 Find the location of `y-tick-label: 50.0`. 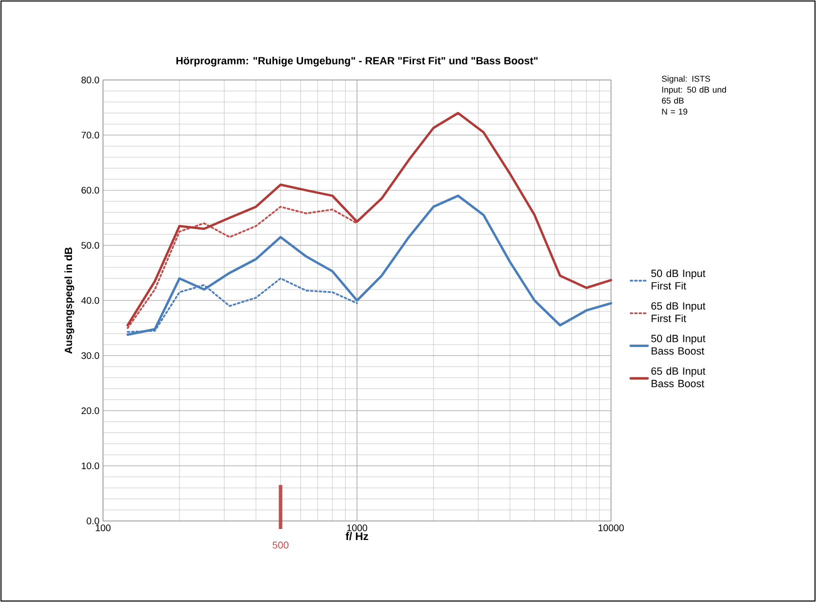

y-tick-label: 50.0 is located at coordinates (90, 245).